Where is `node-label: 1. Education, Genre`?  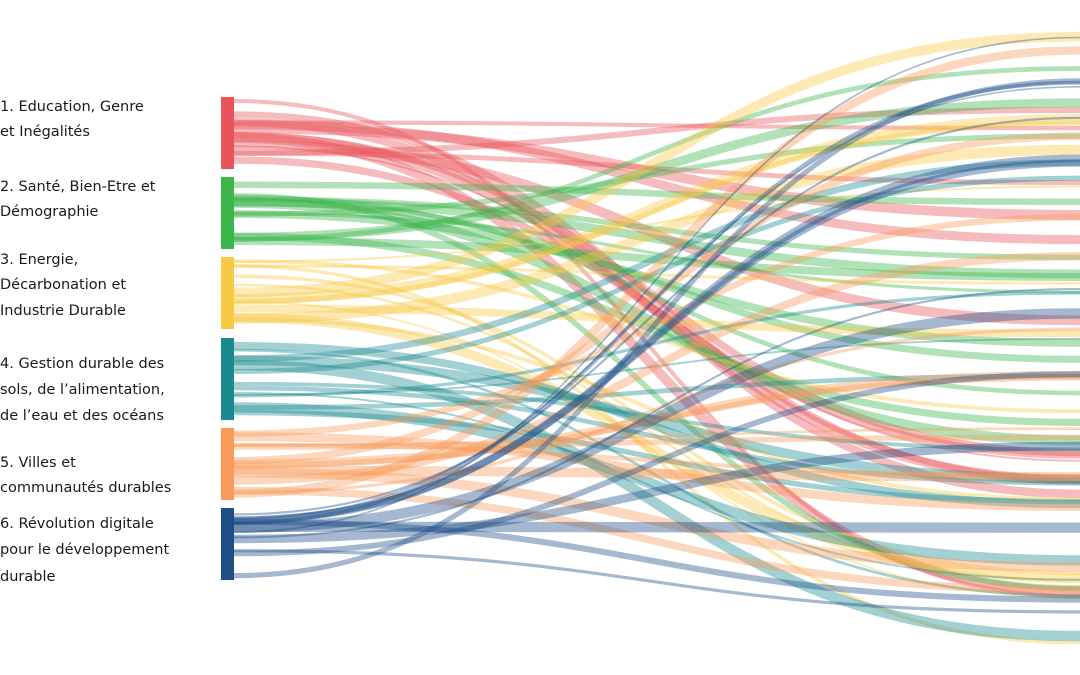
node-label: 1. Education, Genre is located at coordinates (72, 107).